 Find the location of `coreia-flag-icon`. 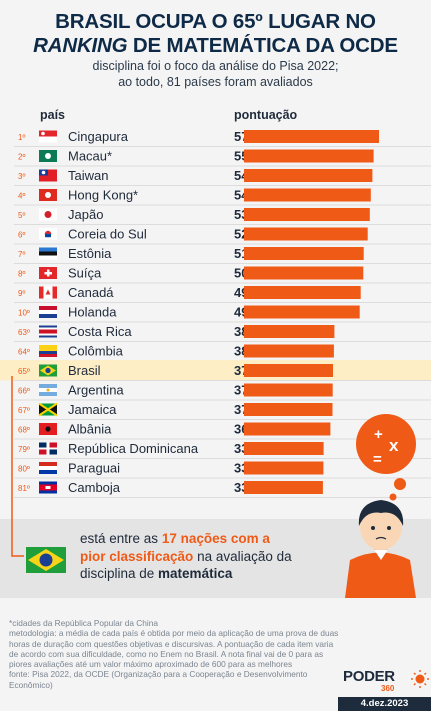

coreia-flag-icon is located at coordinates (48, 234).